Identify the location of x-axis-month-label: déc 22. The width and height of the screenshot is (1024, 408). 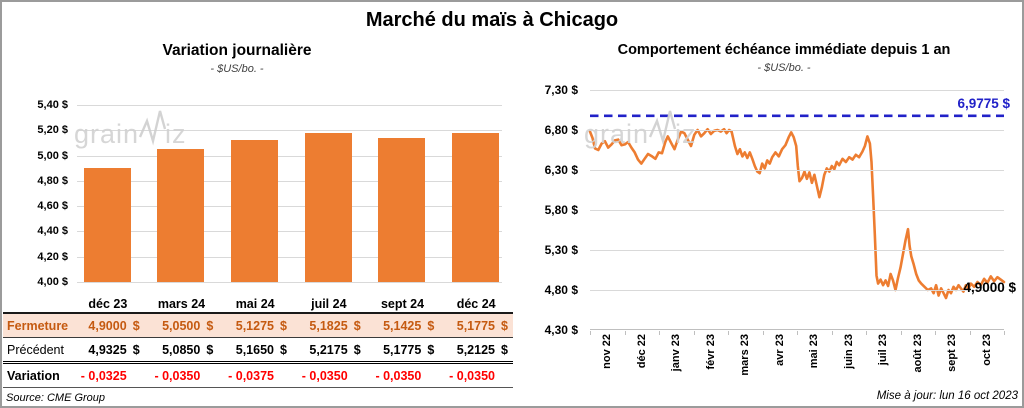
(641, 351).